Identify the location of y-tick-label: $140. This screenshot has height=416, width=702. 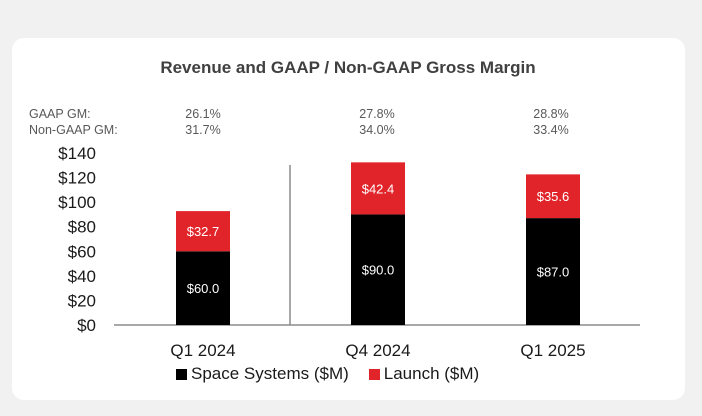
(77, 153).